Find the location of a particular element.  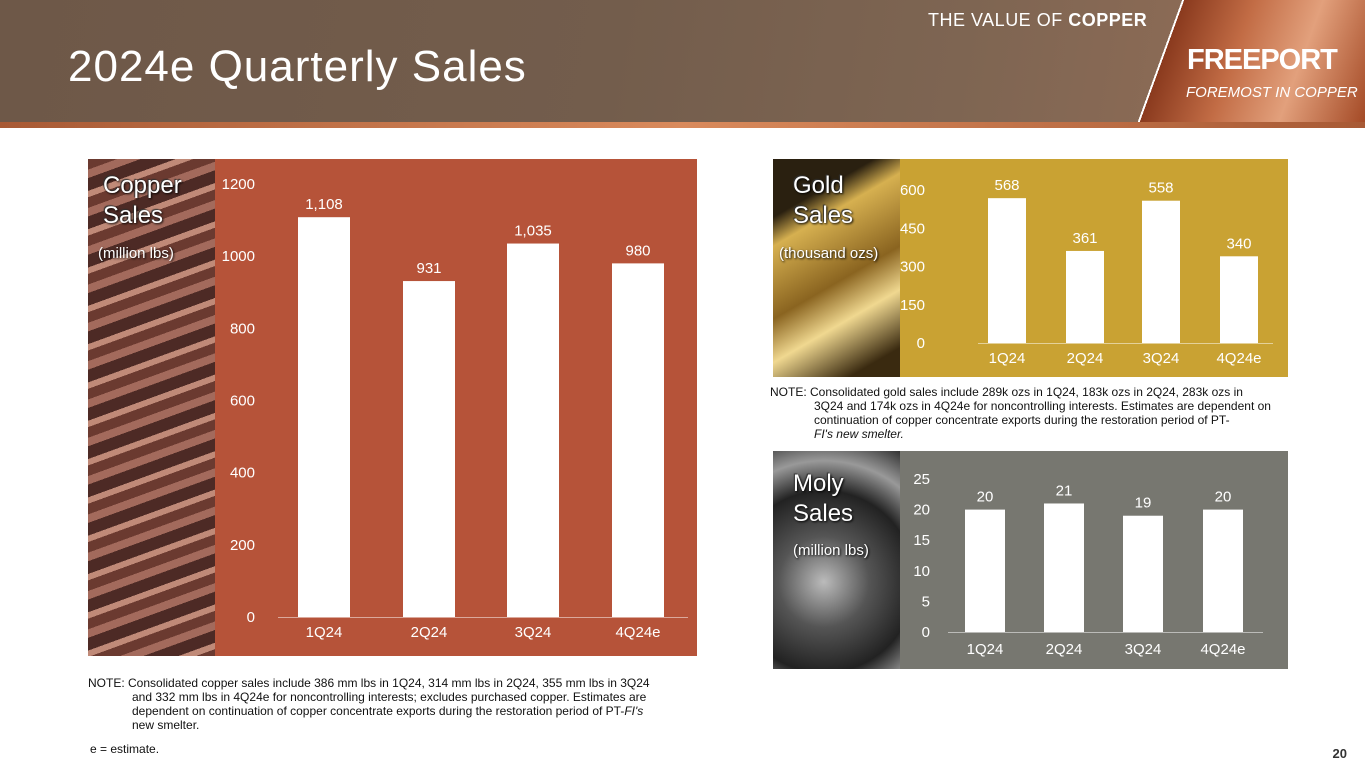

gold-note-italic: FI's new smelter. is located at coordinates (859, 434).